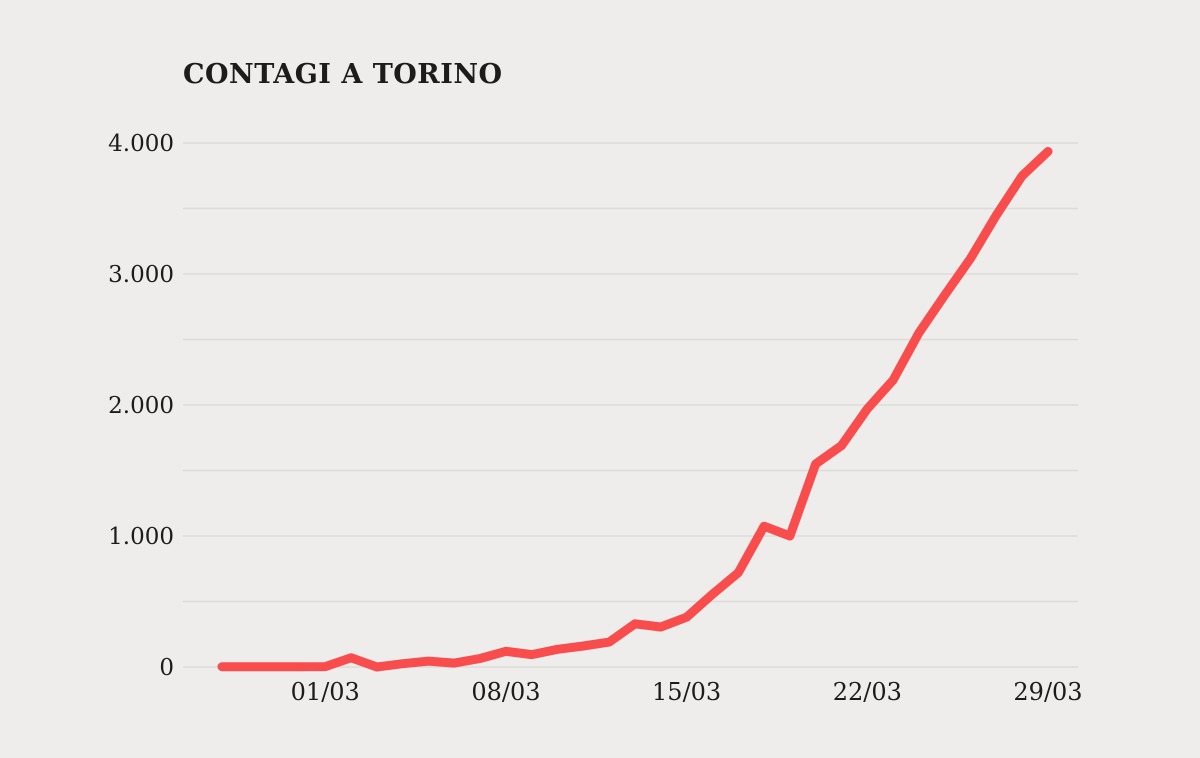 The image size is (1200, 758). What do you see at coordinates (325, 692) in the screenshot?
I see `x-tick-label: 01/03` at bounding box center [325, 692].